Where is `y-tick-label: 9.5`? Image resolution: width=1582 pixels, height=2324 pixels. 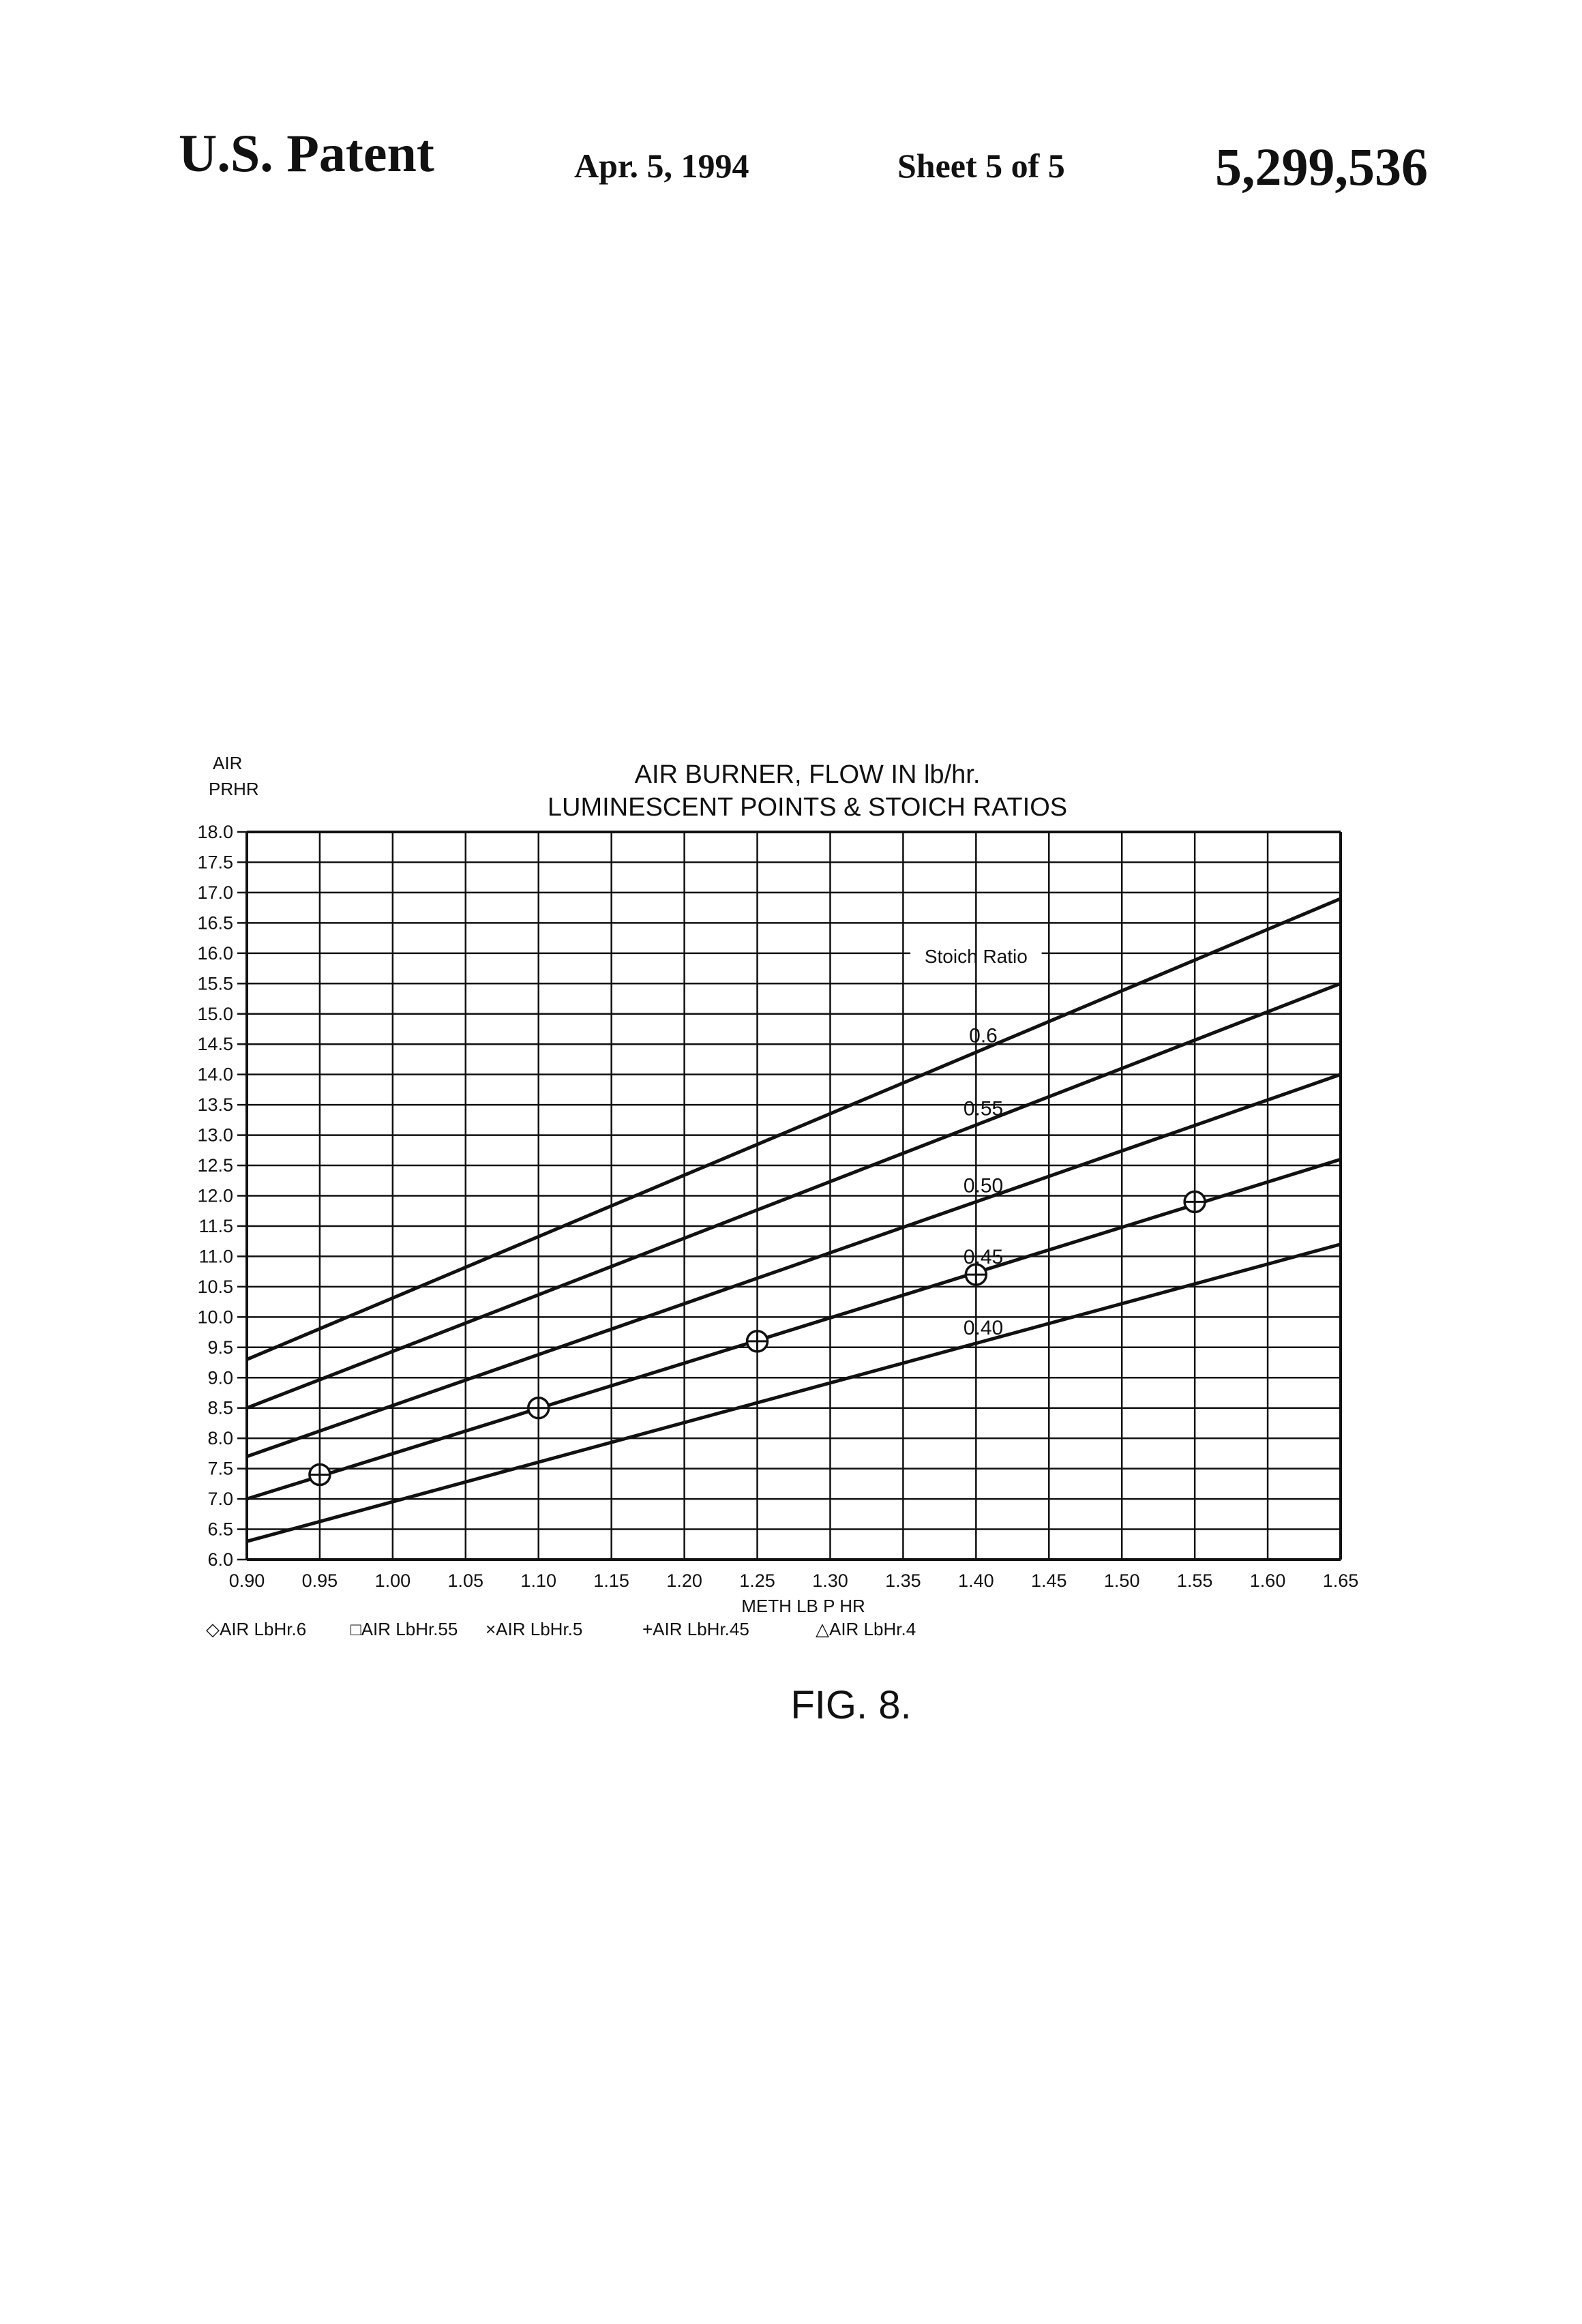 y-tick-label: 9.5 is located at coordinates (220, 1347).